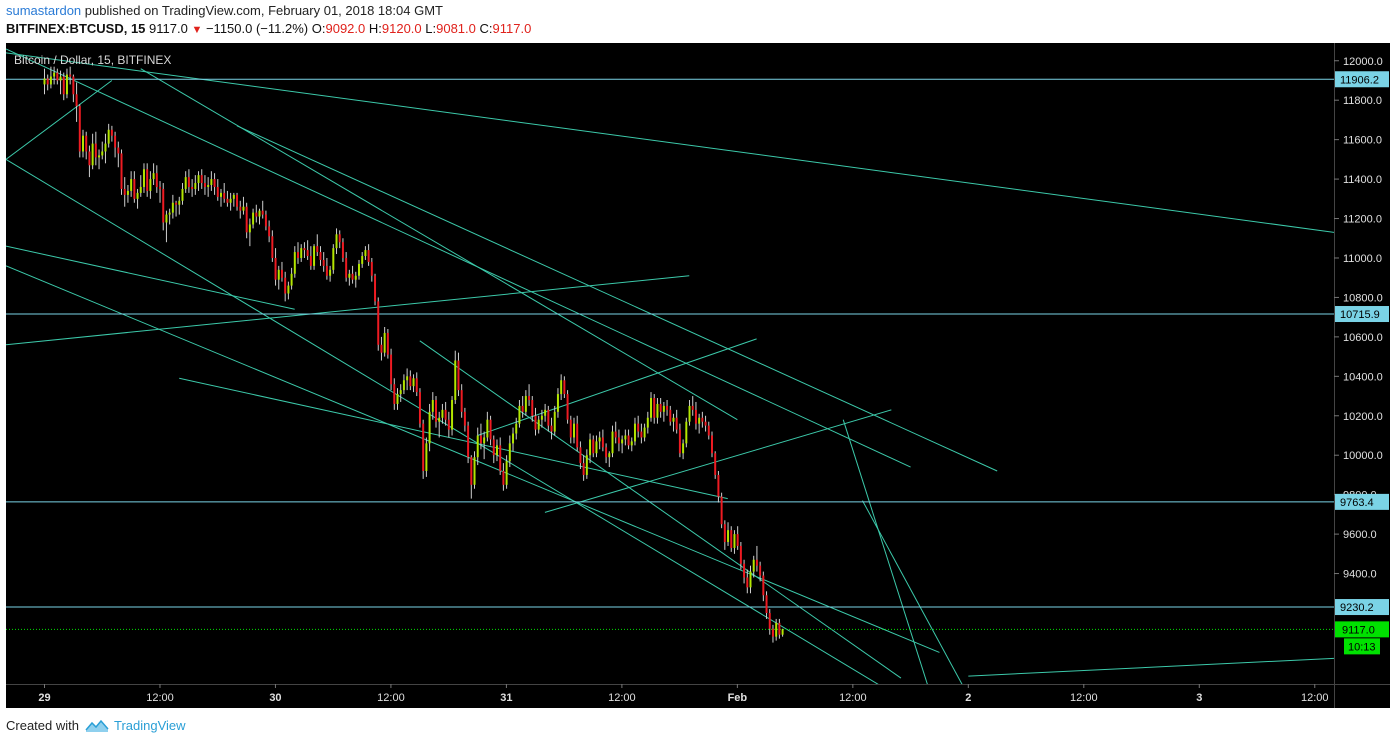 The height and width of the screenshot is (744, 1394). I want to click on tradingview-link: TradingView, so click(135, 725).